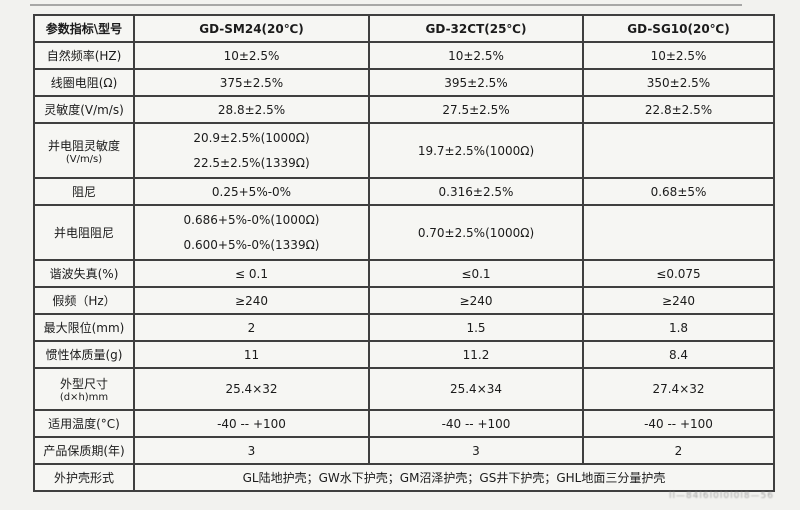  Describe the element at coordinates (84, 109) in the screenshot. I see `row-label: 灵敏度(V/m/s)` at that location.